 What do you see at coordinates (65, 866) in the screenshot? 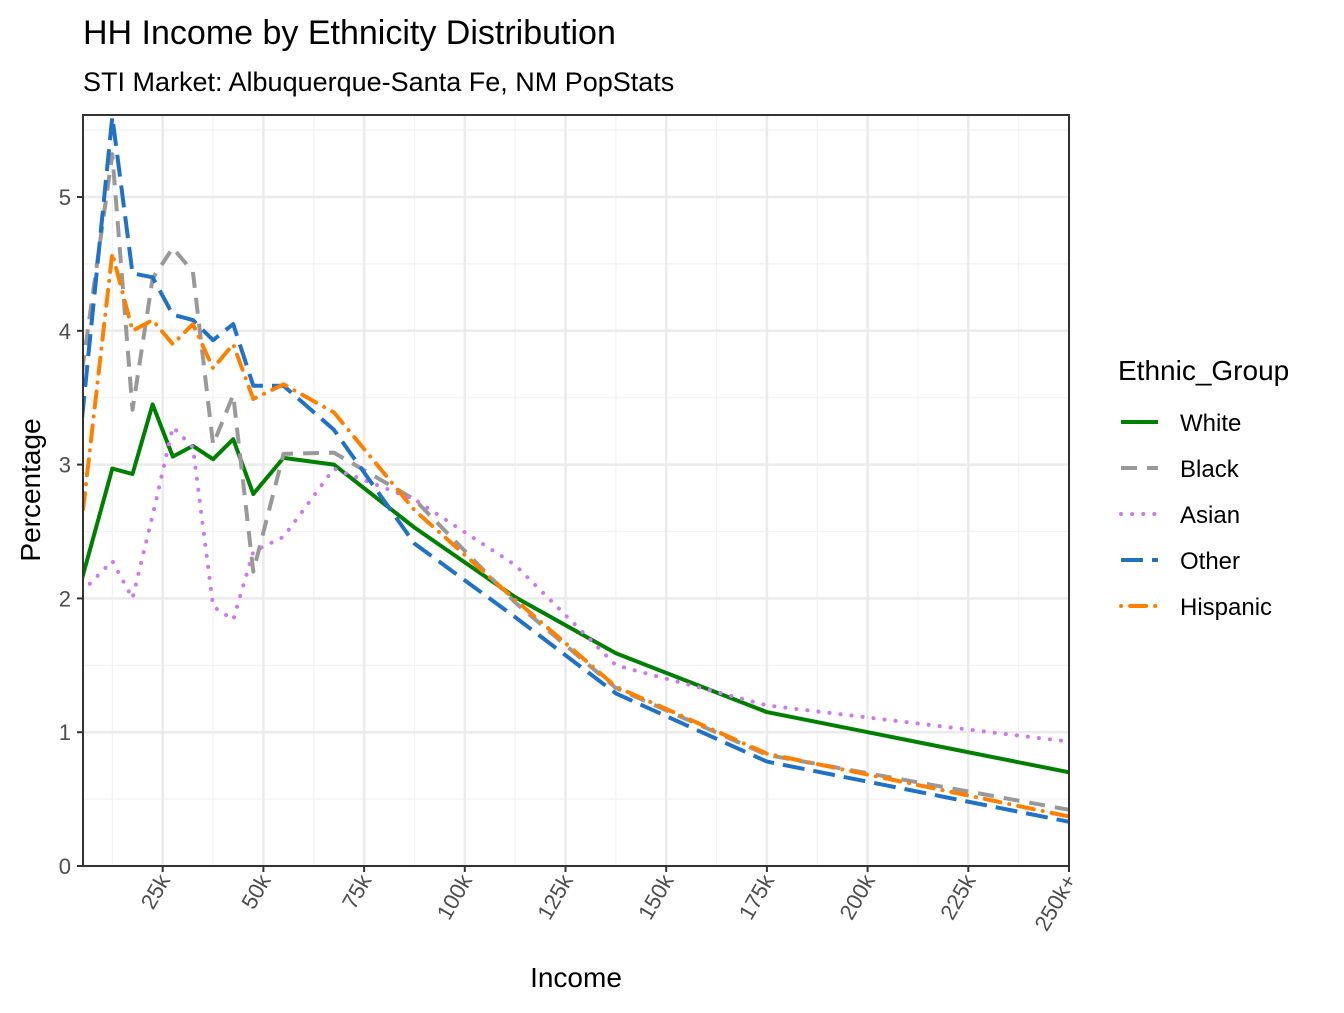
I see `y-tick-label: 0` at bounding box center [65, 866].